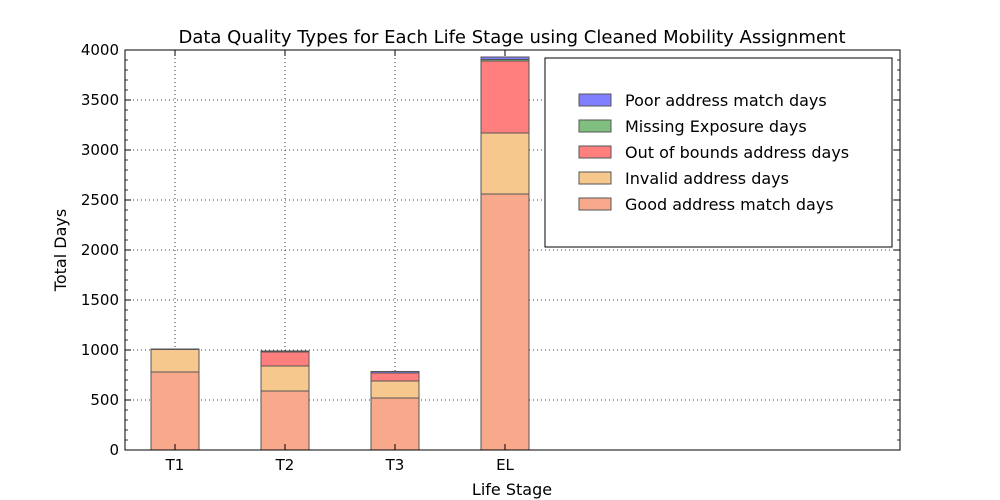 The height and width of the screenshot is (500, 1000). Describe the element at coordinates (100, 350) in the screenshot. I see `y-tick-label: 1000` at that location.